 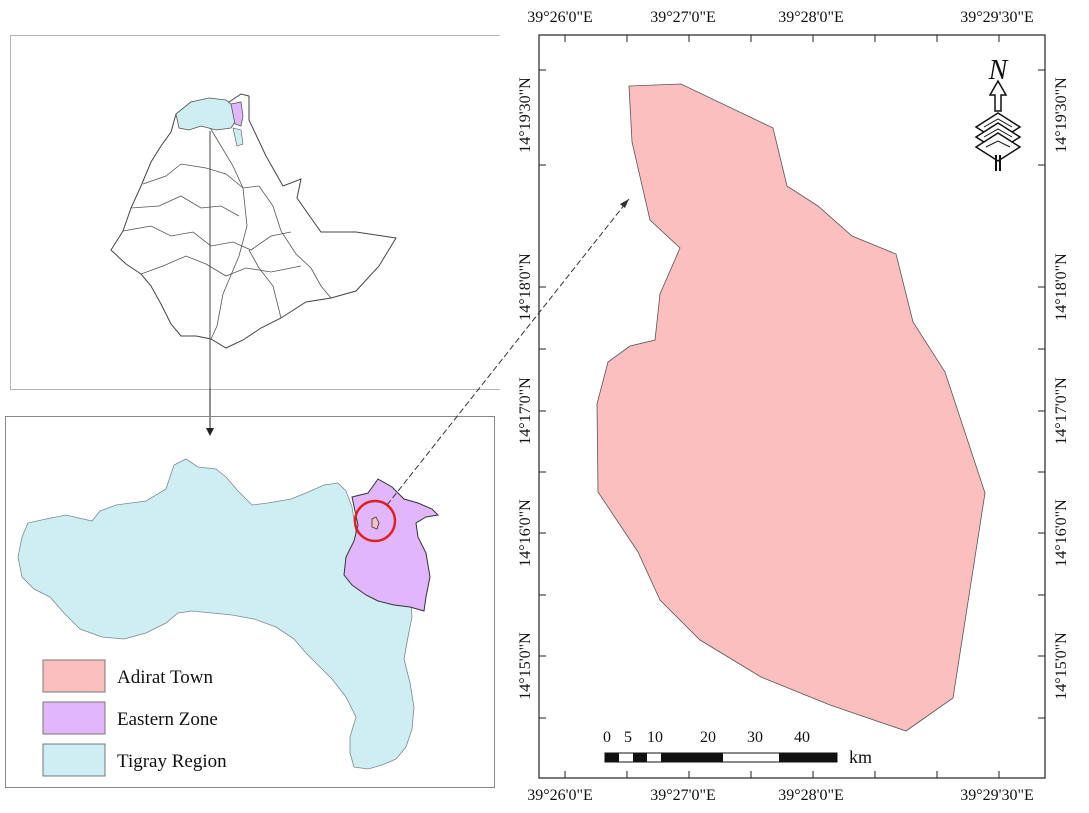 What do you see at coordinates (755, 737) in the screenshot?
I see `scale-tick-30: 30` at bounding box center [755, 737].